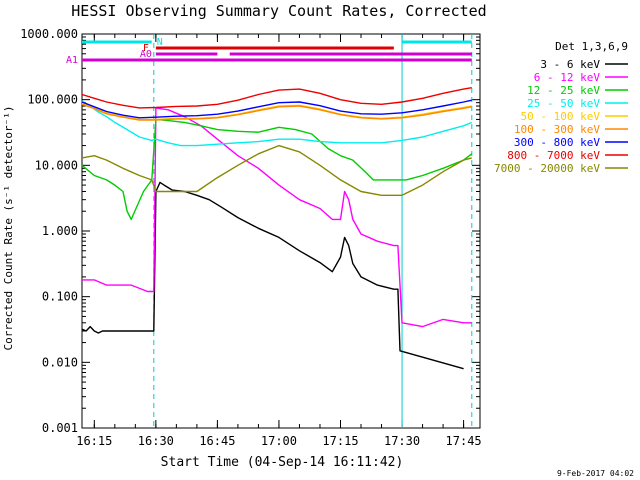 The image size is (640, 480). Describe the element at coordinates (72, 60) in the screenshot. I see `flag-label-a1: A1` at that location.